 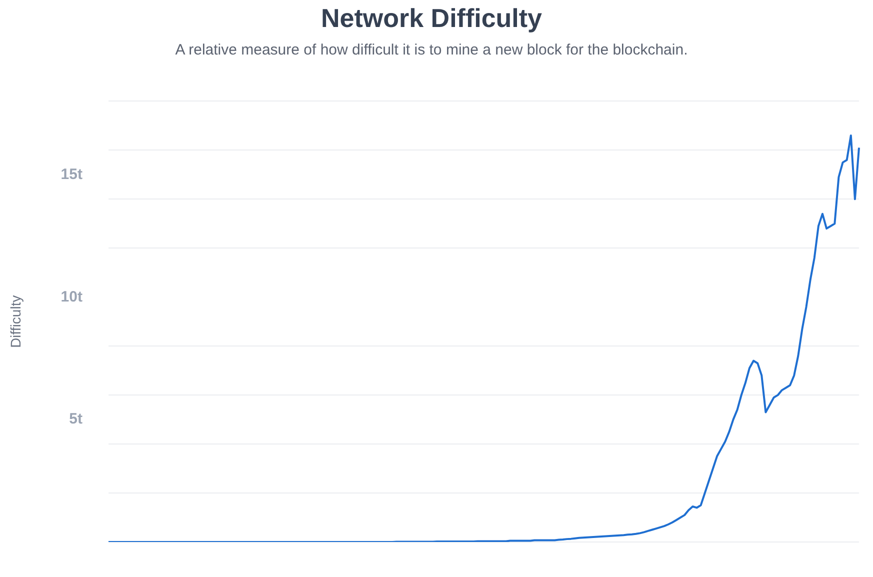 What do you see at coordinates (431, 49) in the screenshot?
I see `chart-subtitle: A relative measure of how difficult it is to mine a new block for the blockchain.` at bounding box center [431, 49].